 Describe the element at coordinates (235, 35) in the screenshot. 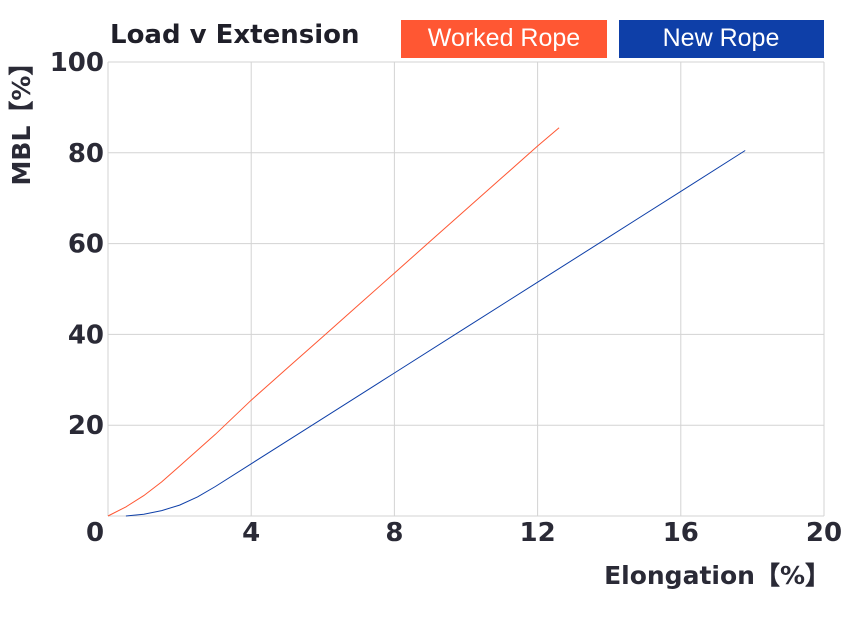

I see `chart-title: Load v Extension` at that location.